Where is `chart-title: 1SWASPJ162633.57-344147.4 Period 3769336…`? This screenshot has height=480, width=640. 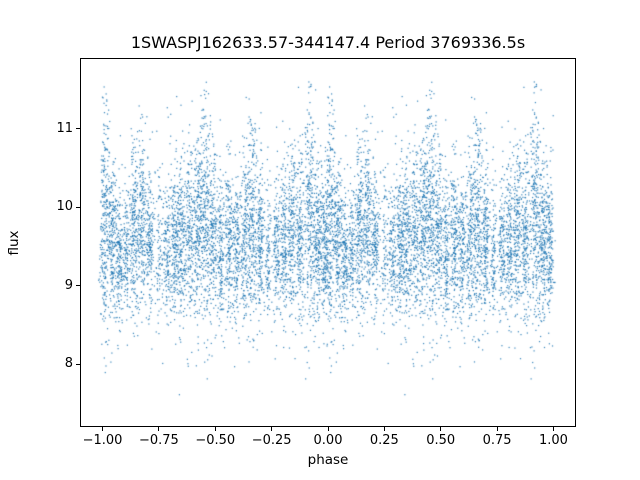 chart-title: 1SWASPJ162633.57-344147.4 Period 3769336… is located at coordinates (328, 42).